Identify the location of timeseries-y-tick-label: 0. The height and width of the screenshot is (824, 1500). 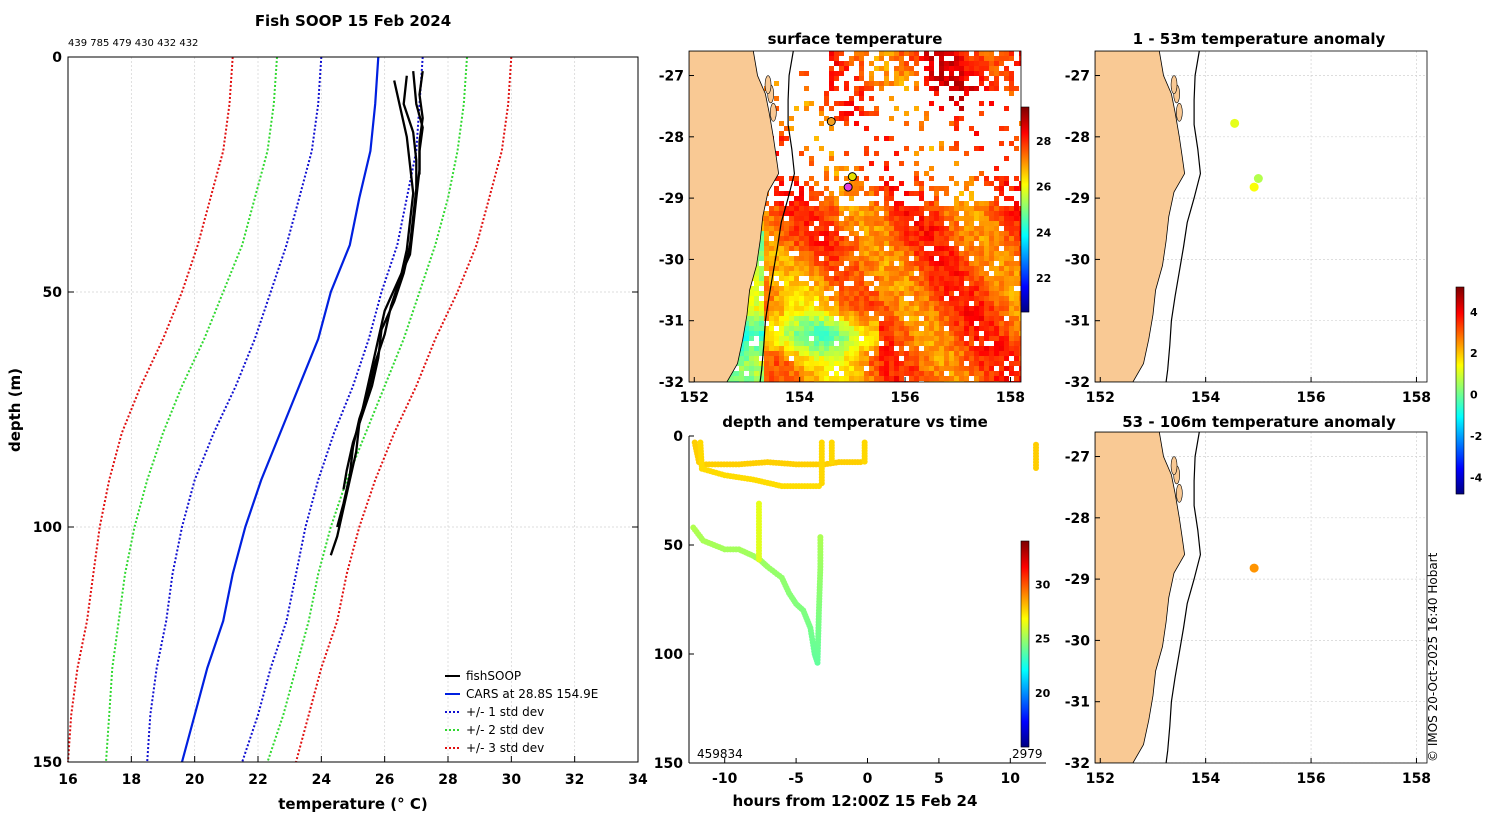
(678, 437).